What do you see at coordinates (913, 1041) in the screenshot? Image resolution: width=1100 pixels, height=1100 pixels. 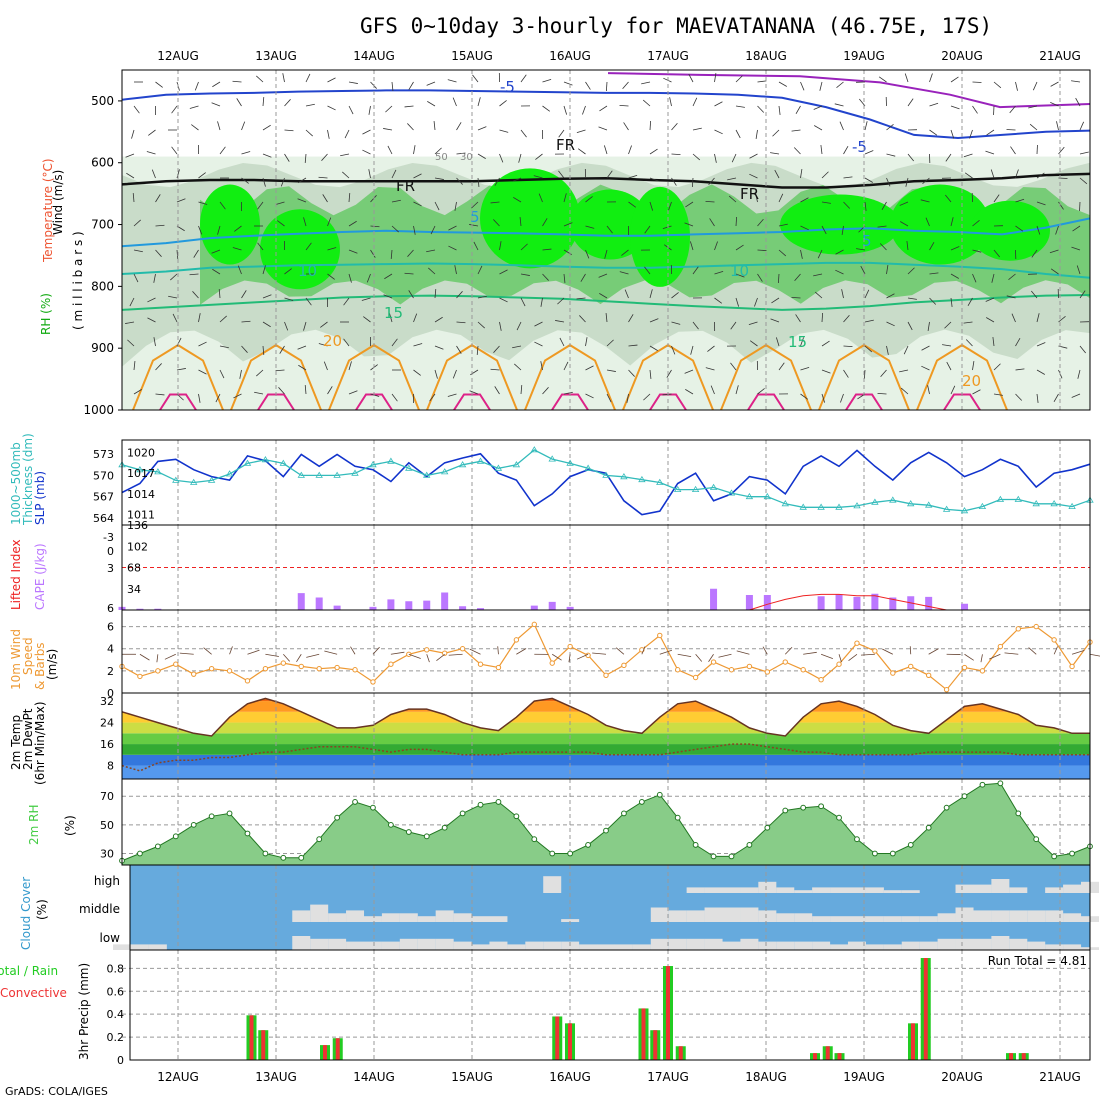 I see `precip-bar-convective` at bounding box center [913, 1041].